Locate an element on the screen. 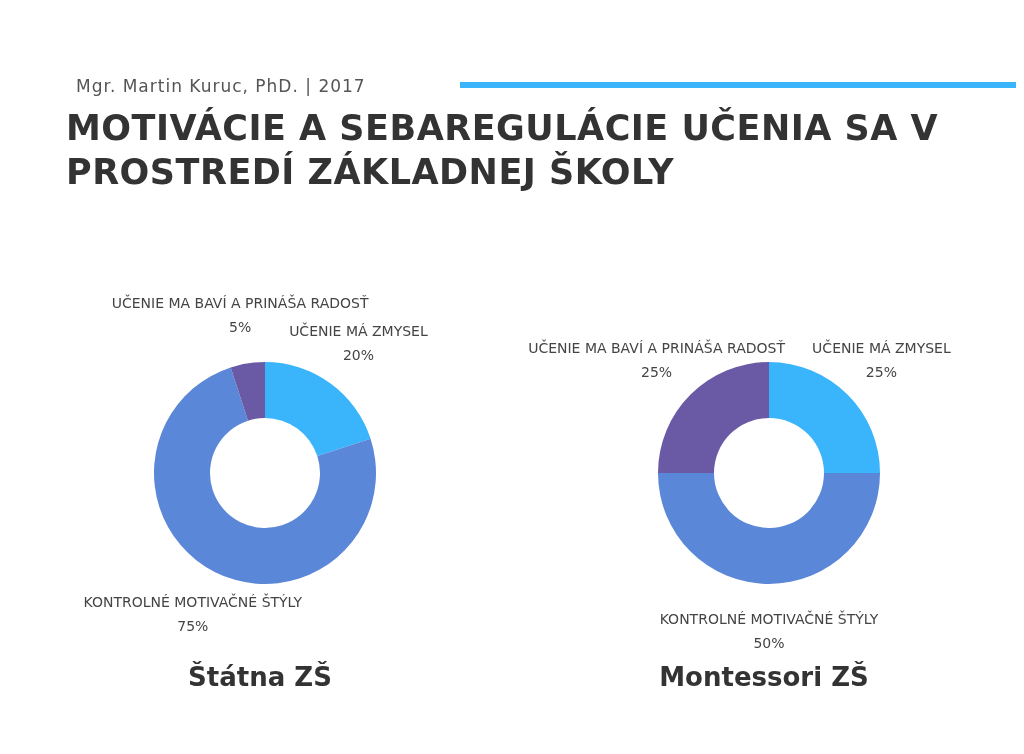 The image size is (1024, 754). text: Štátna ZŠ is located at coordinates (260, 677).